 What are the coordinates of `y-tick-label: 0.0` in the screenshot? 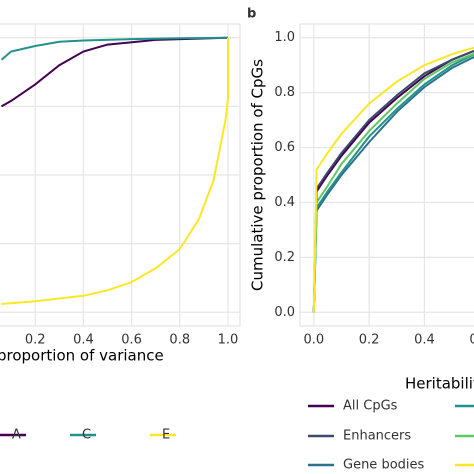 It's located at (284, 312).